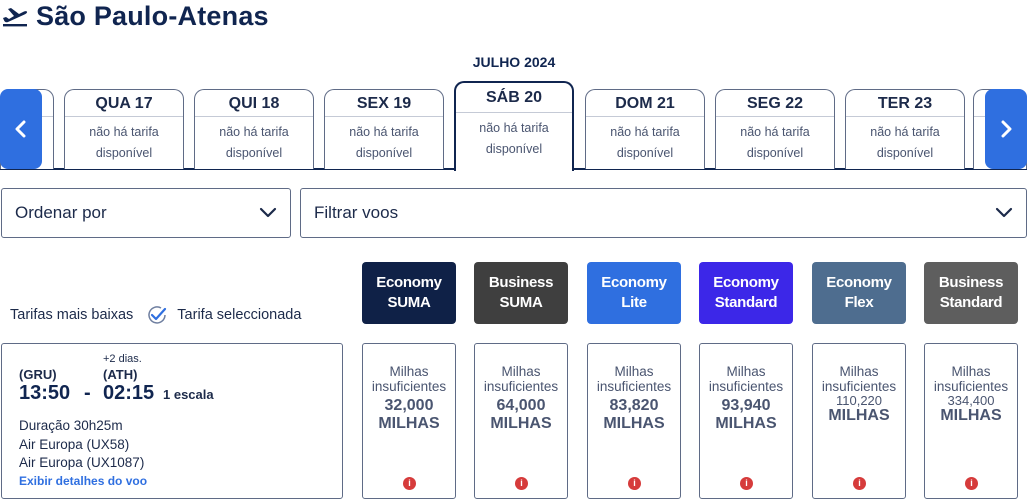 The width and height of the screenshot is (1027, 501). What do you see at coordinates (72, 315) in the screenshot?
I see `legend-lowest-fares: Tarifas mais baixas` at bounding box center [72, 315].